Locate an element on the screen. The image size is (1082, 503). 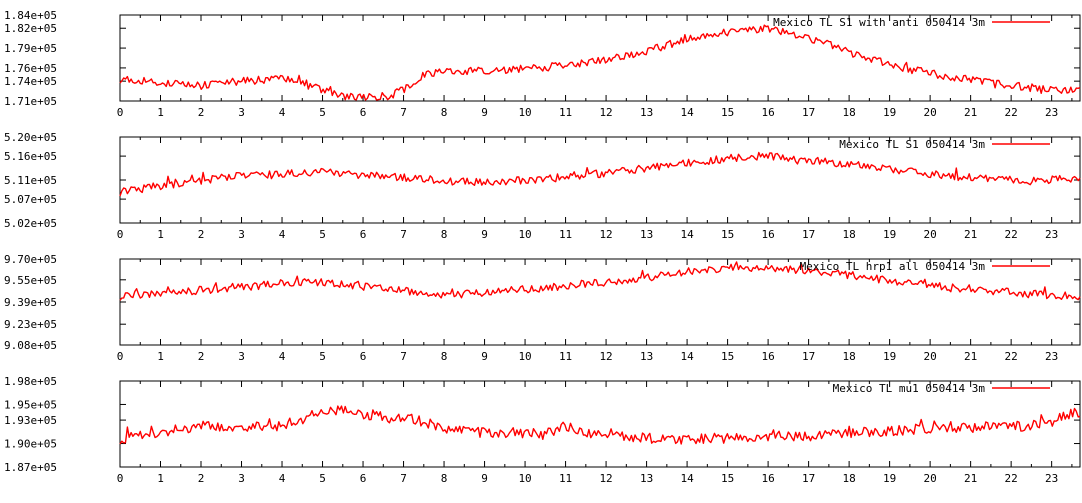
y-tick-label: 5.11e+05 is located at coordinates (30, 180).